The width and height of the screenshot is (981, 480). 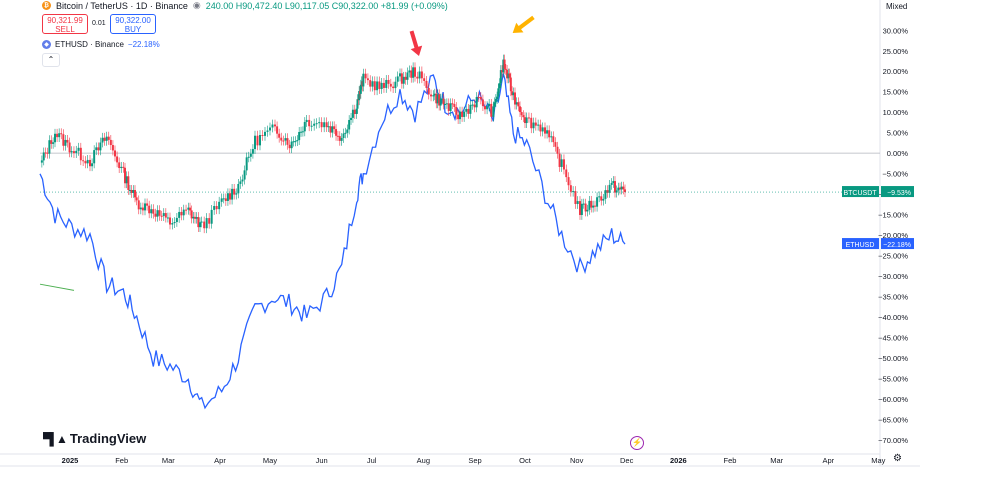 I want to click on x-tick-label: Jun, so click(x=322, y=460).